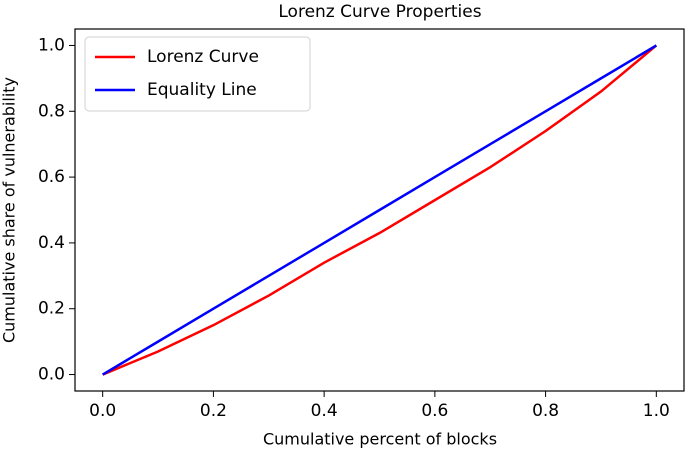 The height and width of the screenshot is (458, 685). What do you see at coordinates (51, 177) in the screenshot?
I see `y-tick-label: 0.6` at bounding box center [51, 177].